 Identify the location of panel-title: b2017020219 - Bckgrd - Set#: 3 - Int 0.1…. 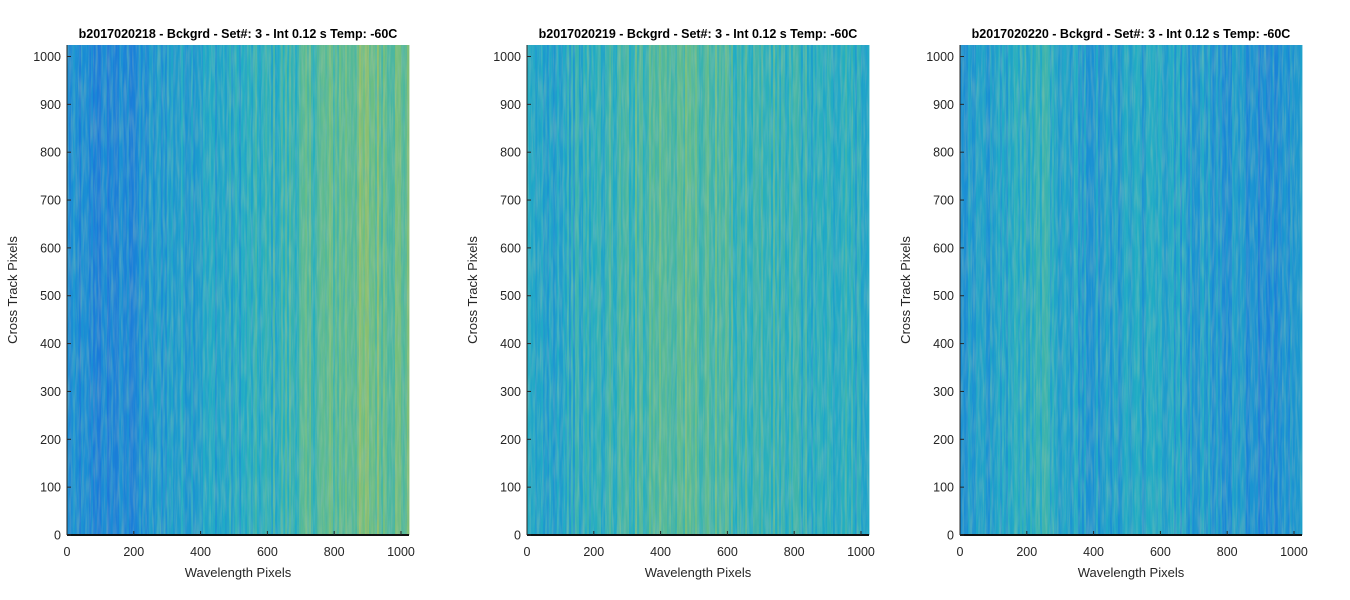
(698, 34).